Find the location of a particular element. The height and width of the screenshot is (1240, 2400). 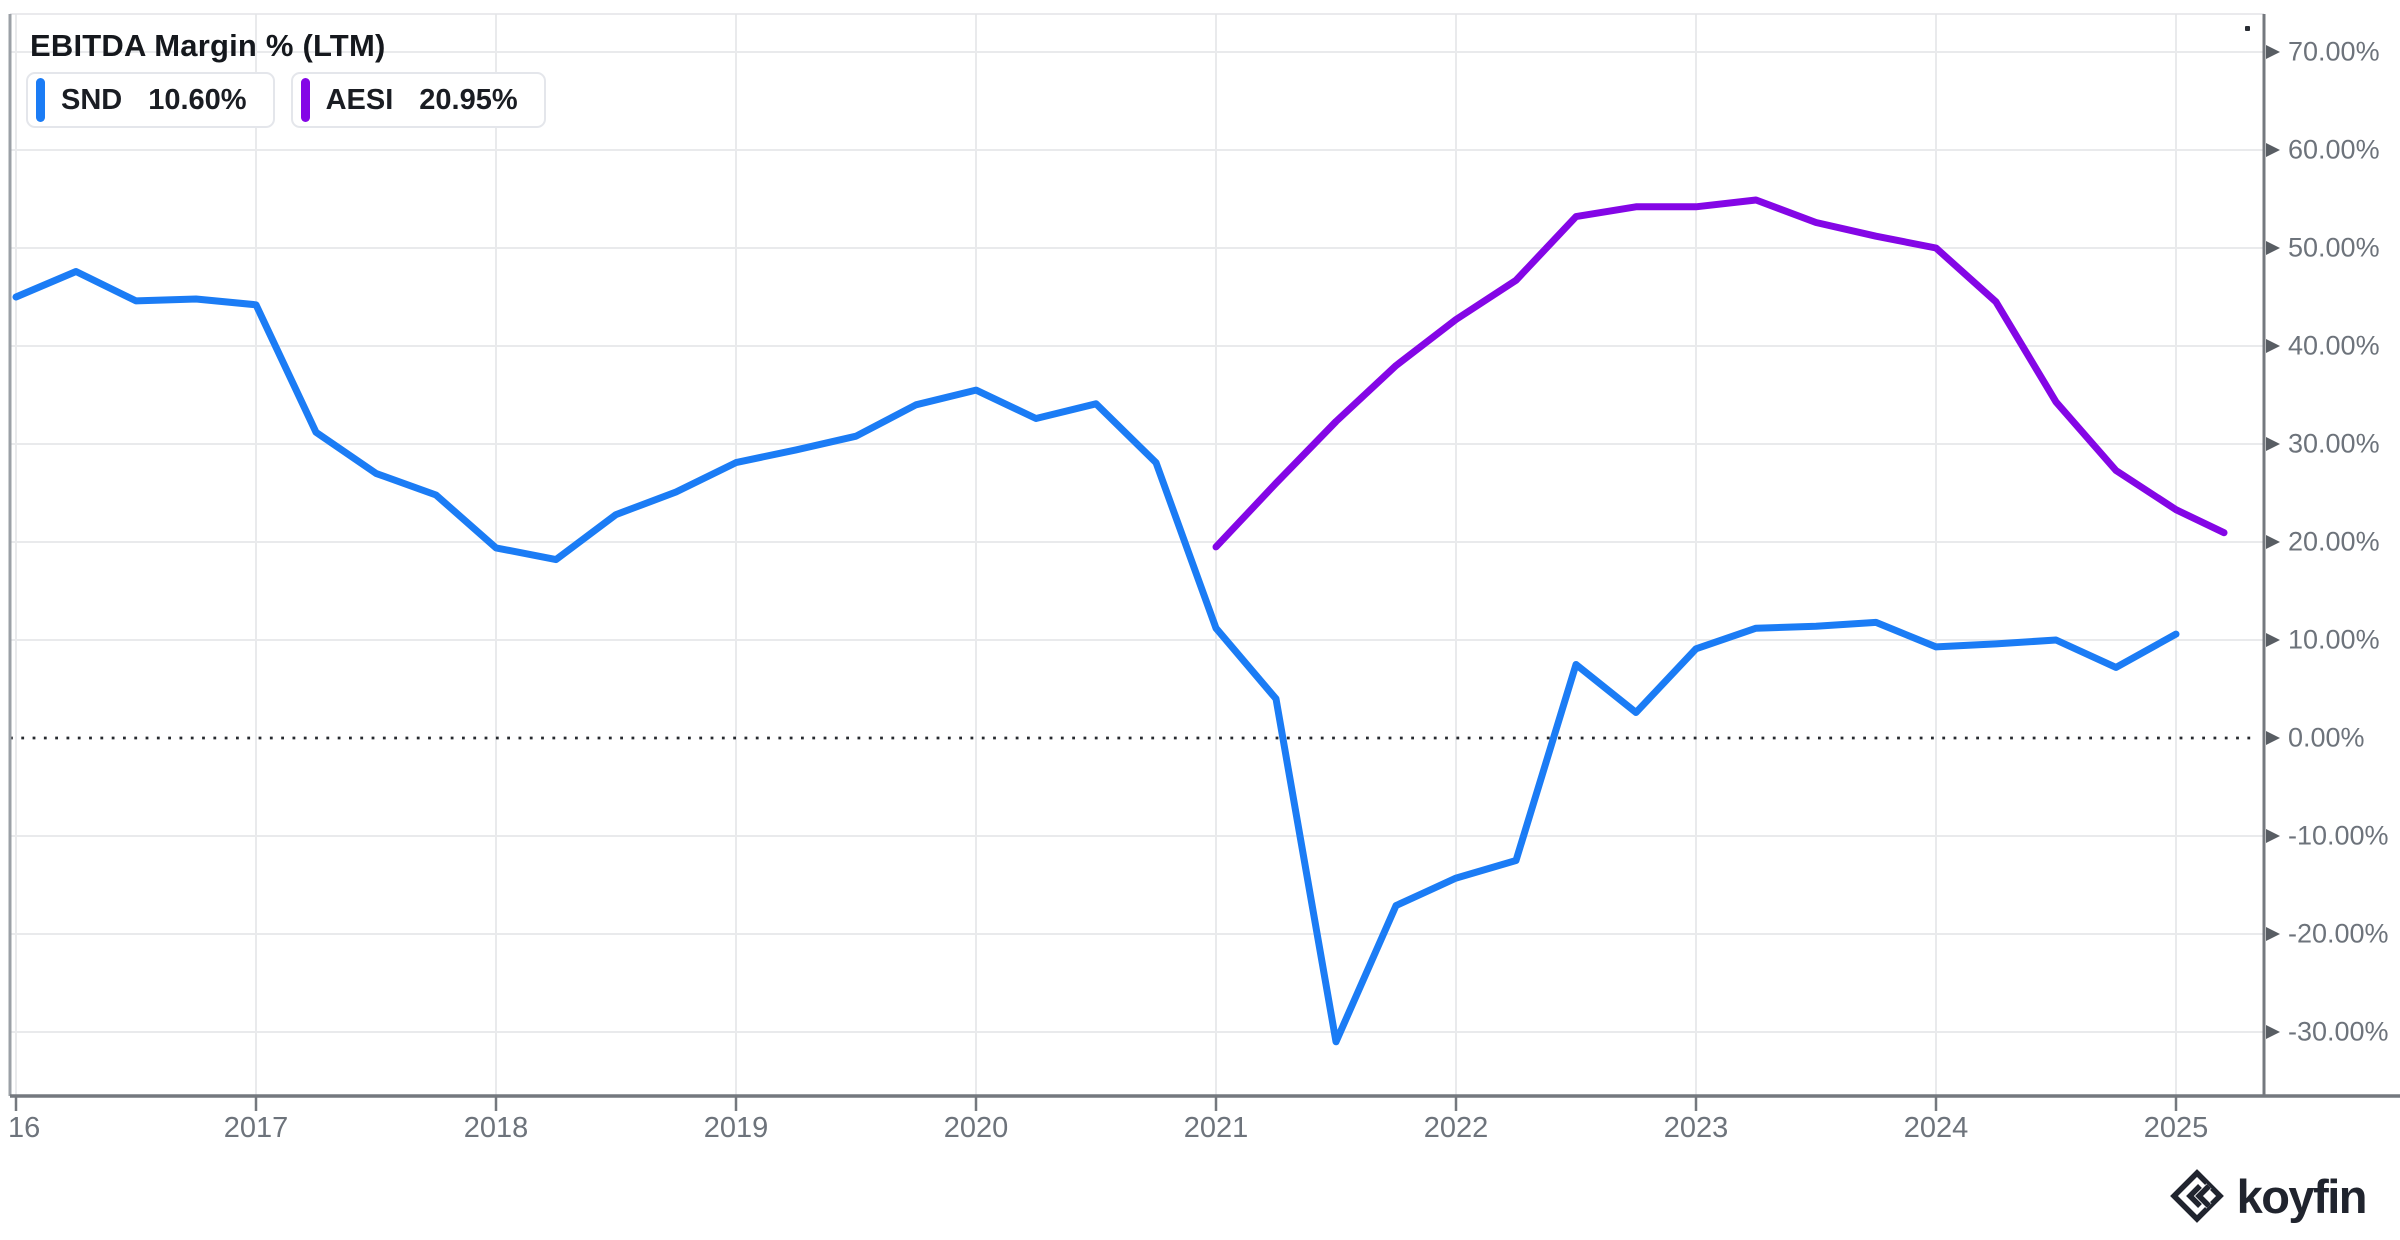

x-axis-label: 2018 is located at coordinates (496, 1128).